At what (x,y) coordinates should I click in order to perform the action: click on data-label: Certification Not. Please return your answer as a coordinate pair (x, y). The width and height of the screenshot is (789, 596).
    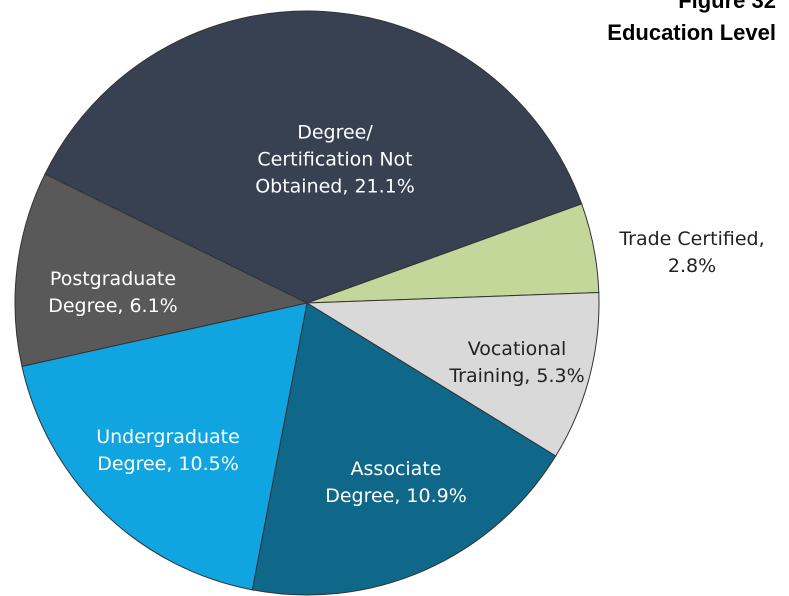
    Looking at the image, I should click on (334, 160).